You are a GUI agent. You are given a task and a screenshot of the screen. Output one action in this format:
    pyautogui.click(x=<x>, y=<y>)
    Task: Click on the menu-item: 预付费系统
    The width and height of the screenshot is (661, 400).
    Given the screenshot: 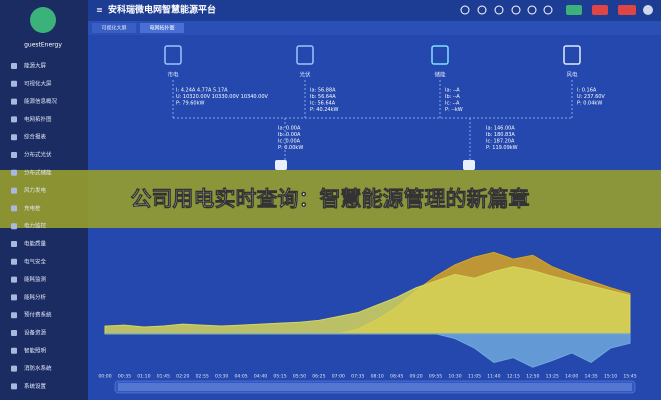 What is the action you would take?
    pyautogui.click(x=38, y=315)
    